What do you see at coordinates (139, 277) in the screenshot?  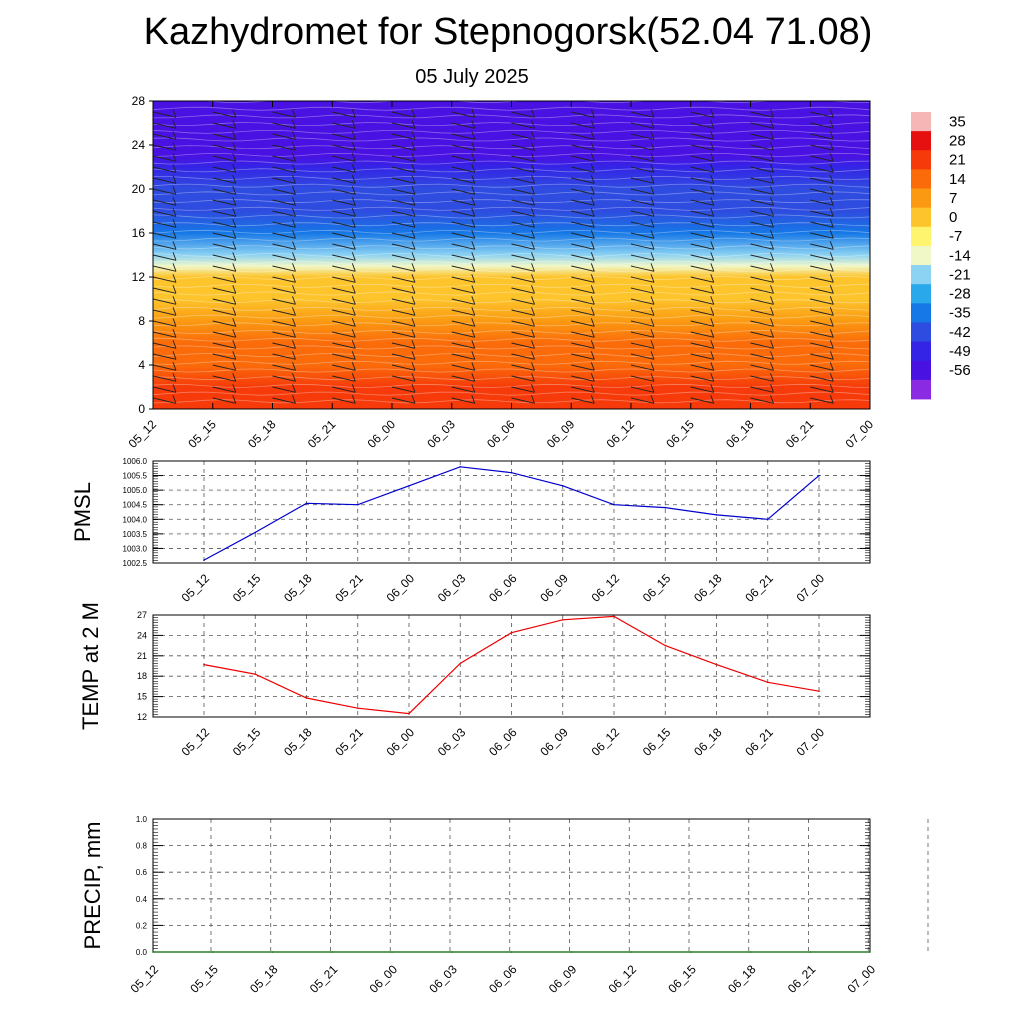 I see `heatmap-y-tick-label: 12` at bounding box center [139, 277].